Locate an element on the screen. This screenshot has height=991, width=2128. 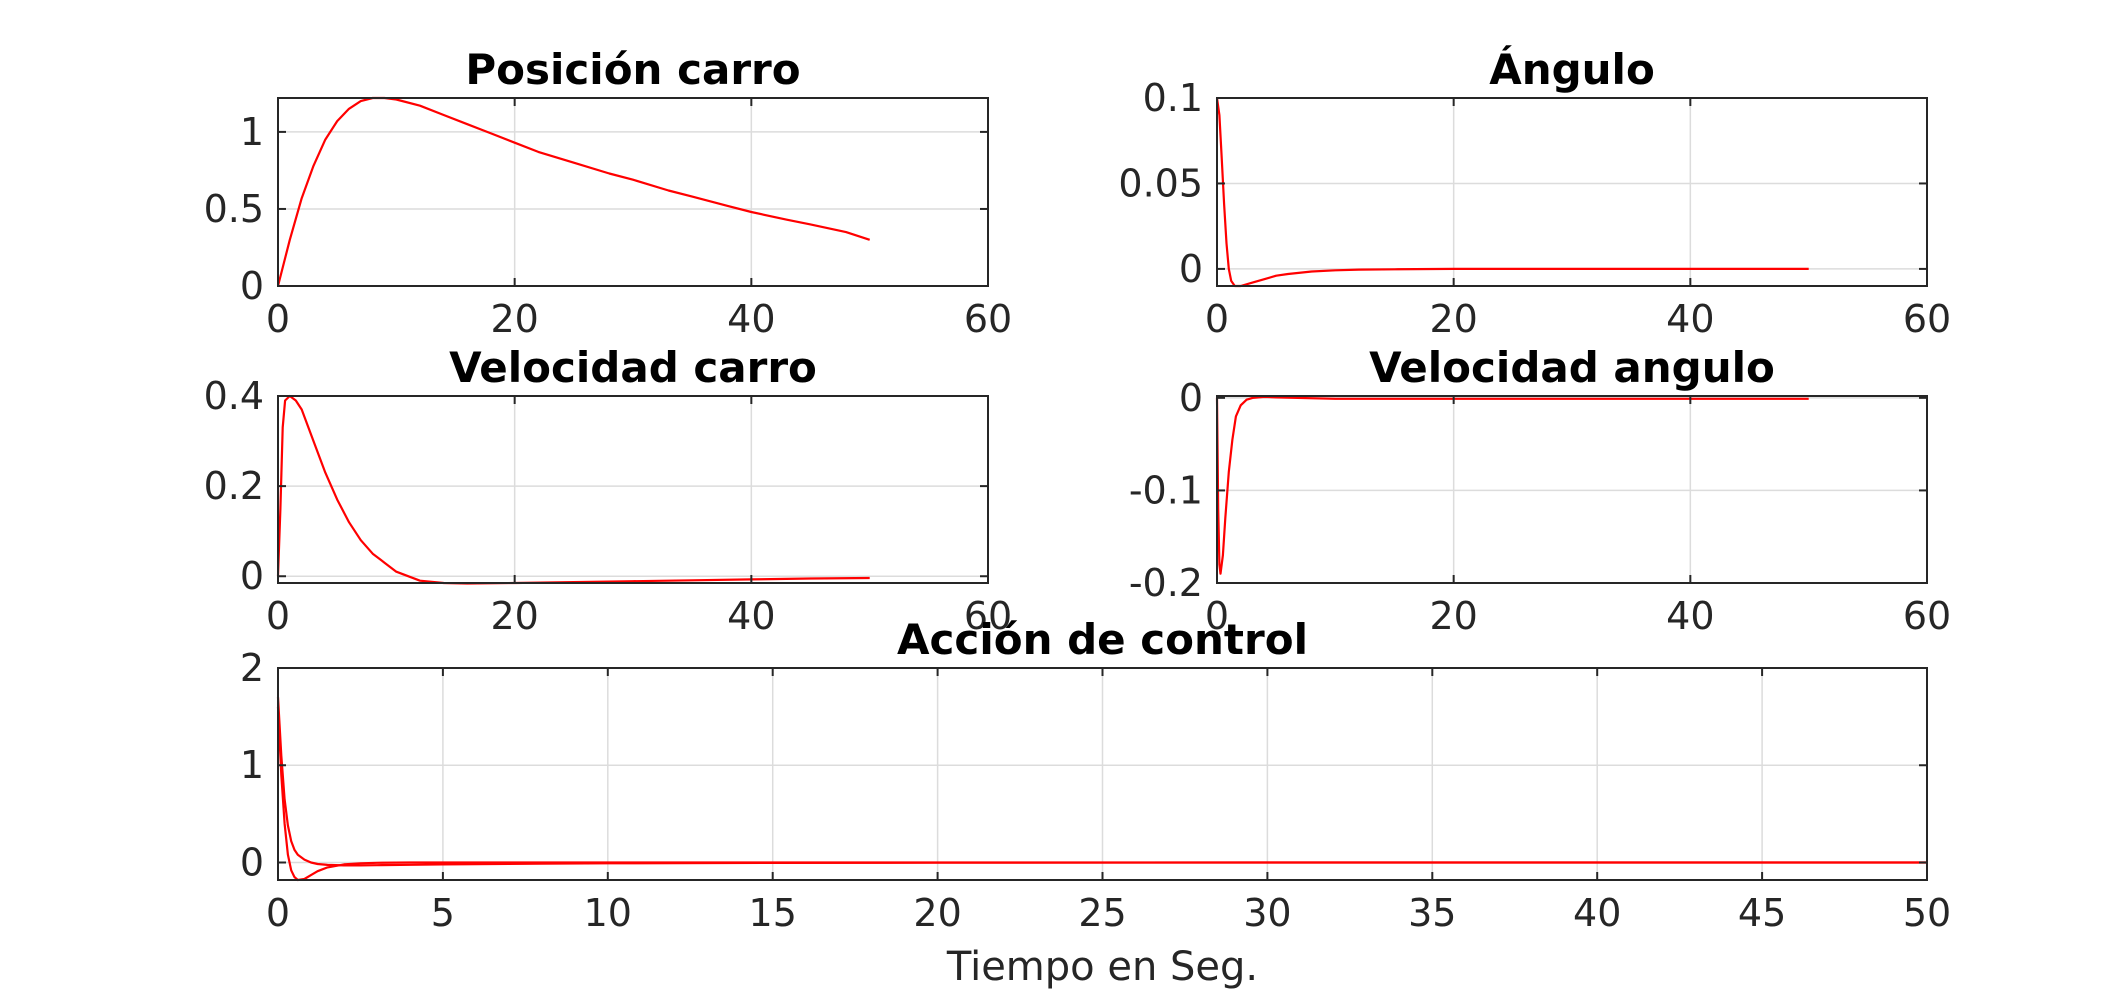
accion-de-control-xtick-label: 10 is located at coordinates (608, 913).